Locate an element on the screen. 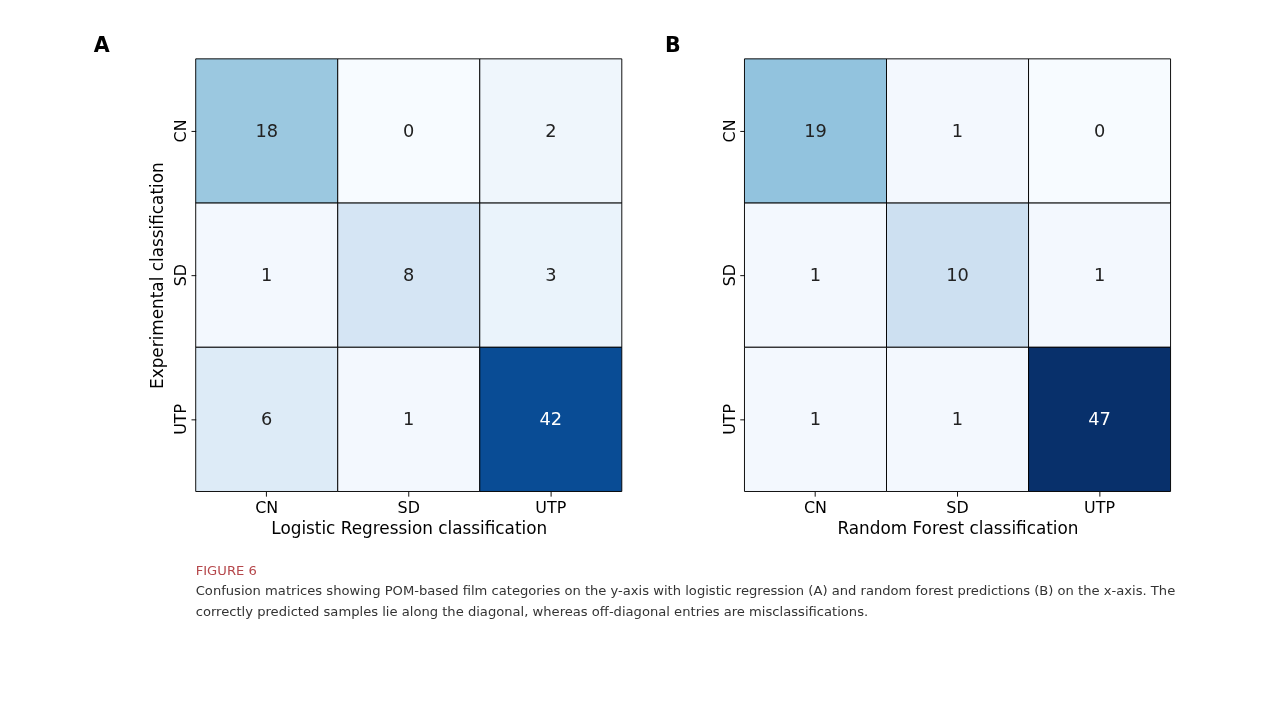 The image size is (1282, 713). data-label: 42 is located at coordinates (551, 419).